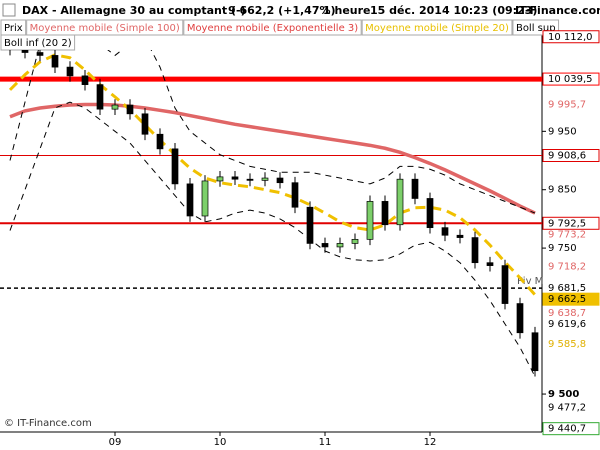 Image resolution: width=600 pixels, height=450 pixels. Describe the element at coordinates (430, 442) in the screenshot. I see `x-tick-label: 12` at that location.